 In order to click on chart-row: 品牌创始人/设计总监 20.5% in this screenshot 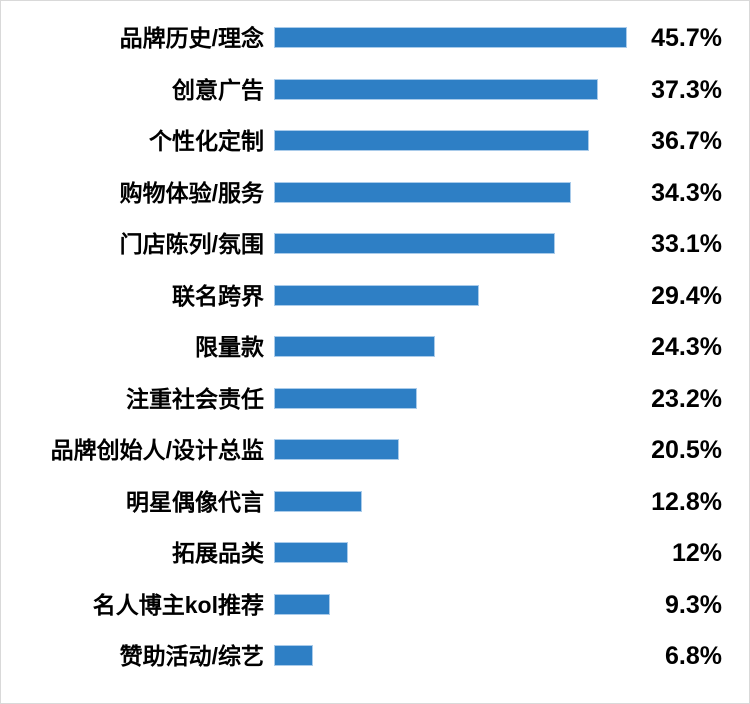, I will do `click(361, 451)`.